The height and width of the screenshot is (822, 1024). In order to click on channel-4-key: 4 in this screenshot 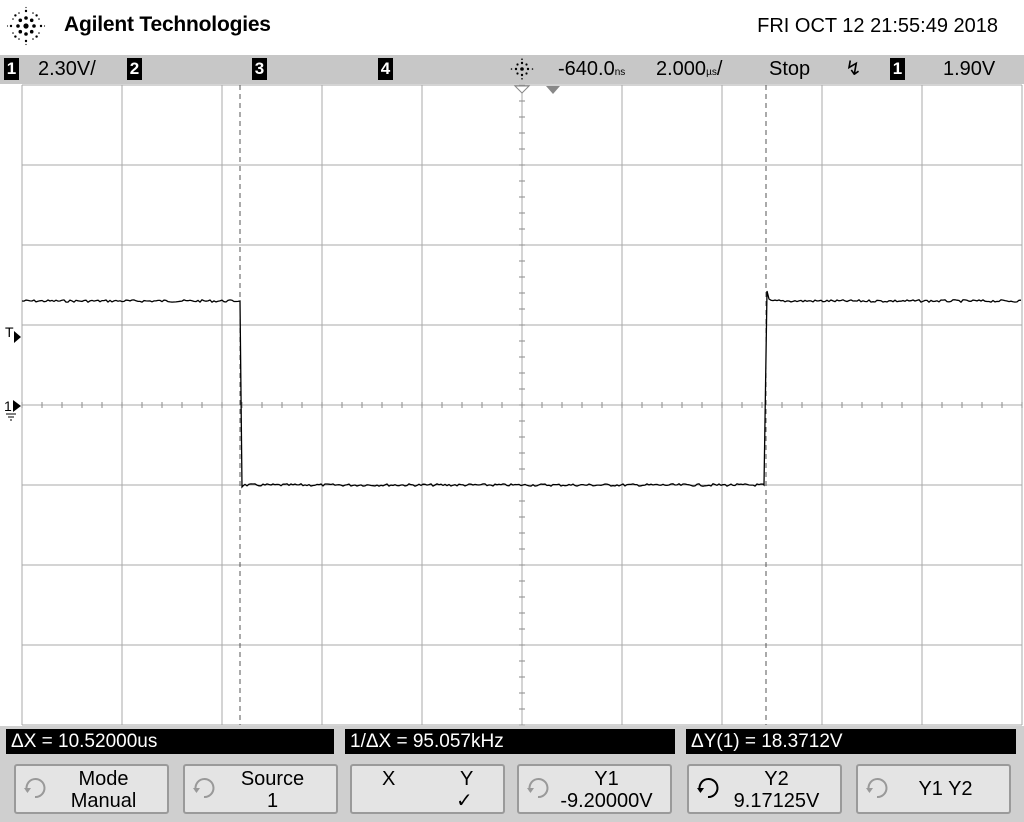, I will do `click(385, 69)`.